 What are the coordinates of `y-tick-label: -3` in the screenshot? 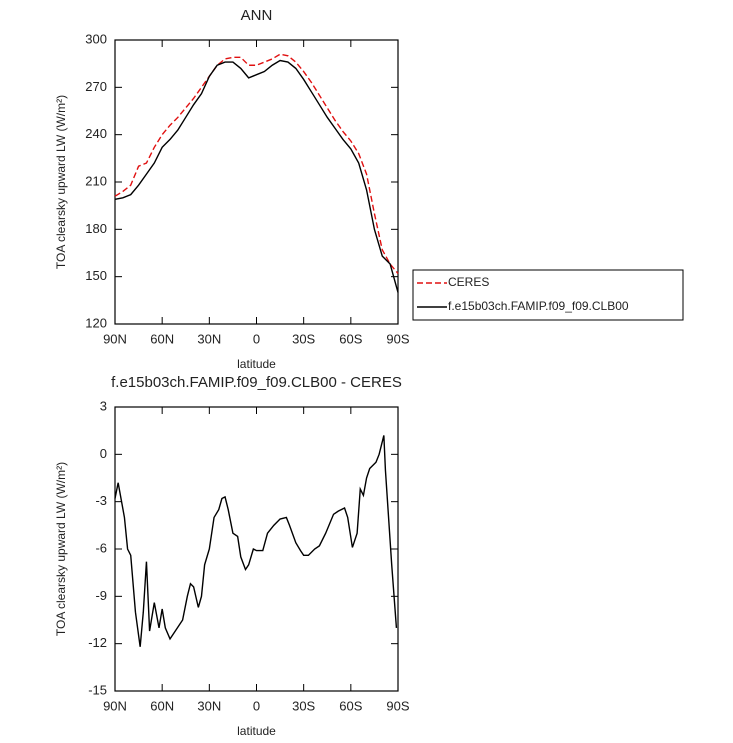 It's located at (101, 500).